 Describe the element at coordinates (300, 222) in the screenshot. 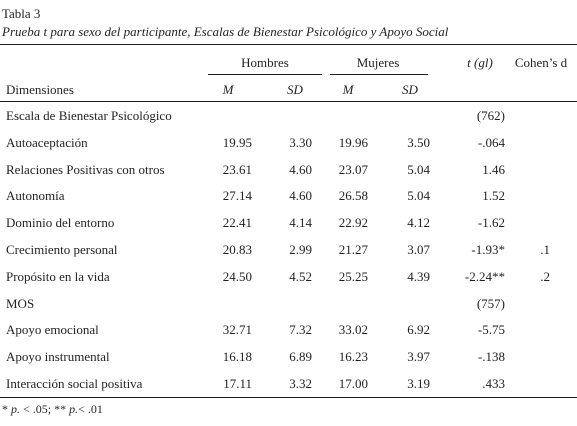

I see `cell-sd-hombres: 4.14` at that location.